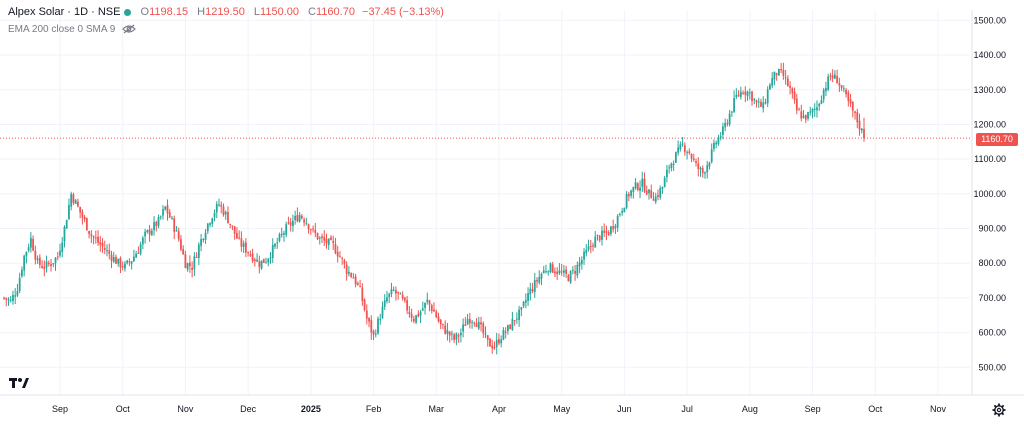 The image size is (1024, 428). Describe the element at coordinates (999, 410) in the screenshot. I see `settings-gear-icon` at that location.